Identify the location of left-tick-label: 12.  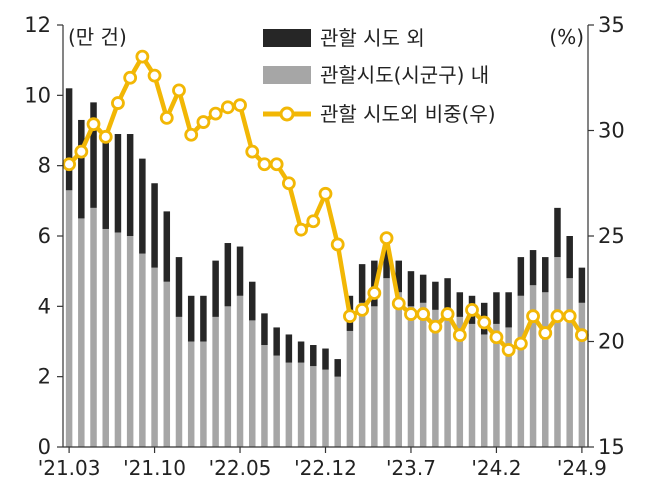
(37, 25).